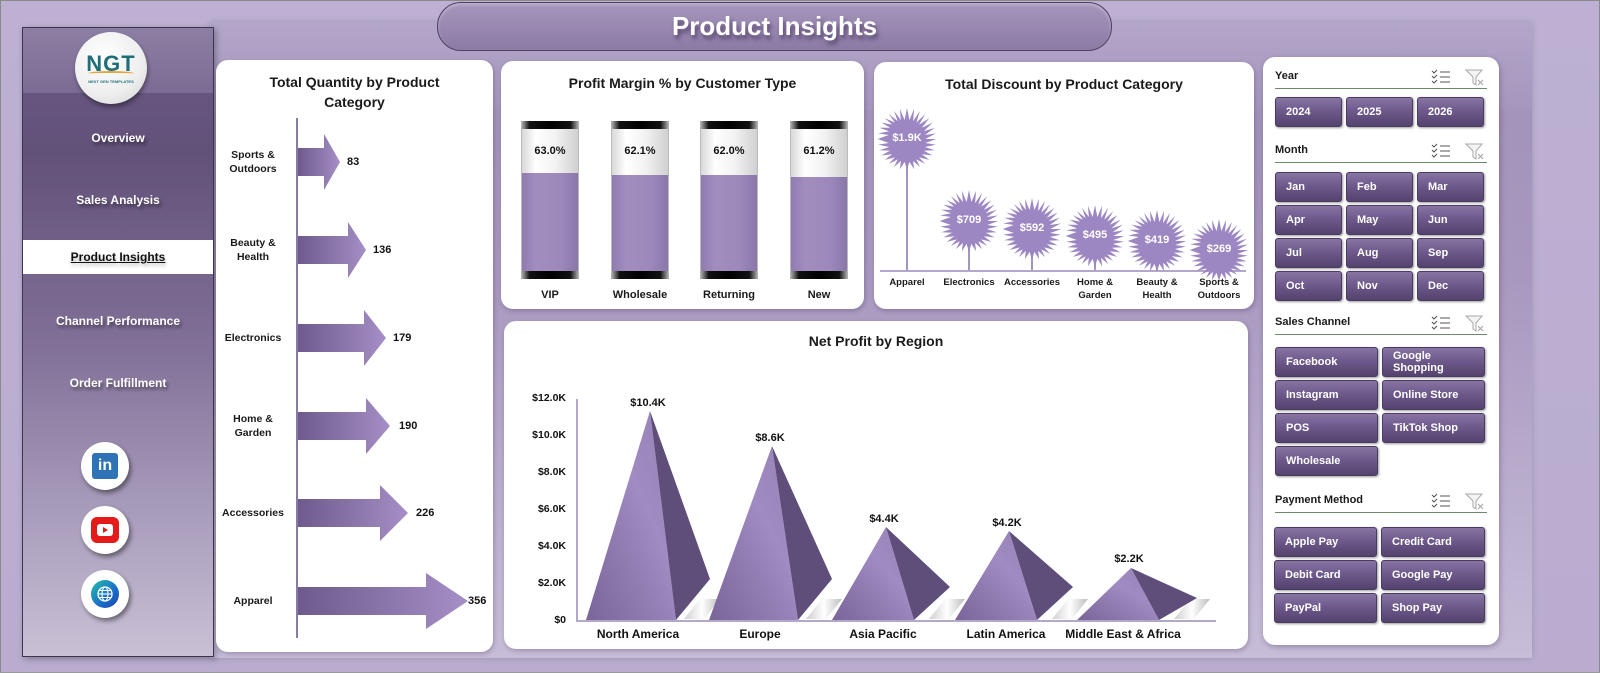 The height and width of the screenshot is (686, 1600). Describe the element at coordinates (1450, 286) in the screenshot. I see `filter-month-dec: Dec` at that location.